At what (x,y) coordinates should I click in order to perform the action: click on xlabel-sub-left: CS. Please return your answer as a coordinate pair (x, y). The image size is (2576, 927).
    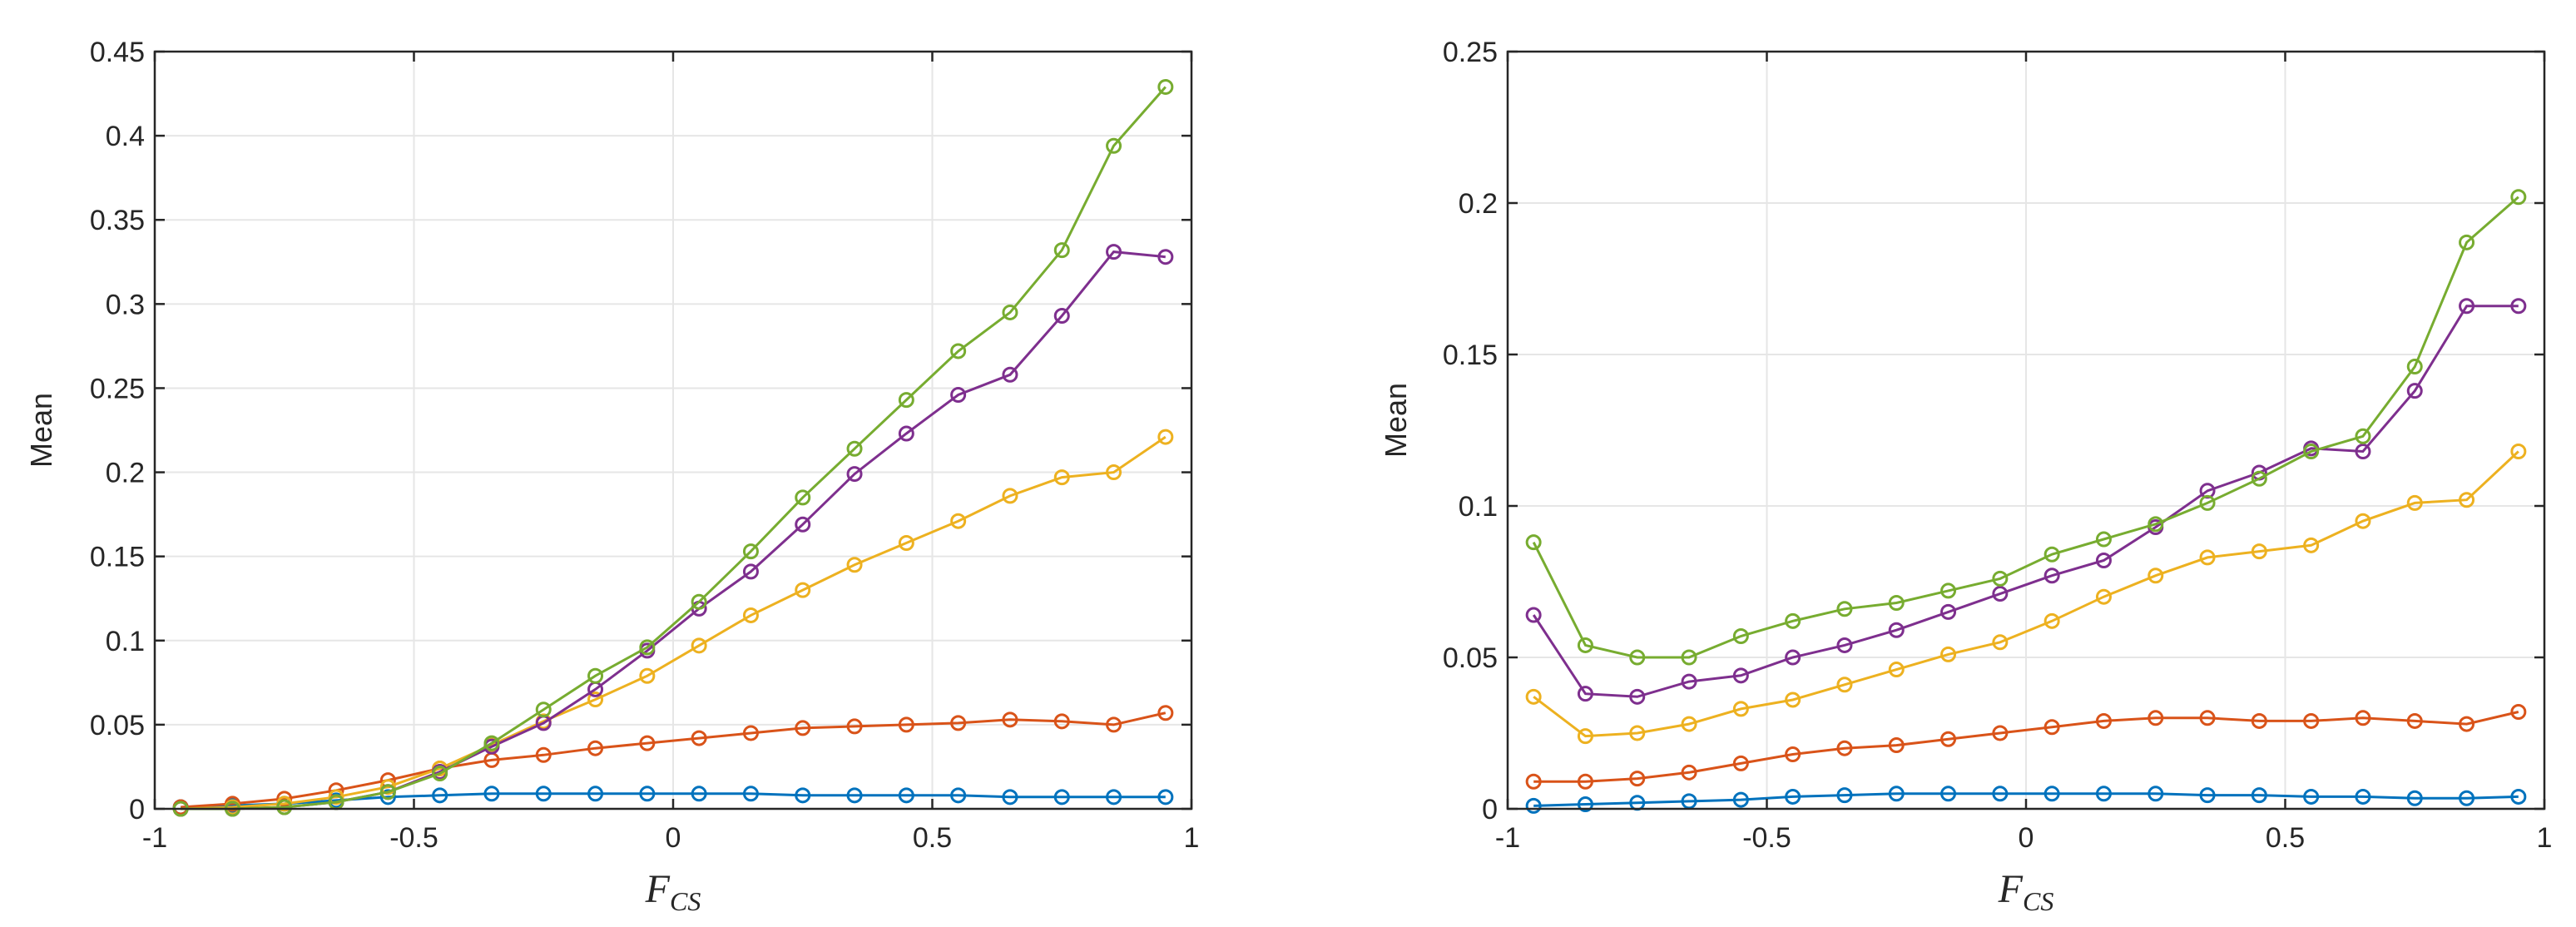
    Looking at the image, I should click on (685, 901).